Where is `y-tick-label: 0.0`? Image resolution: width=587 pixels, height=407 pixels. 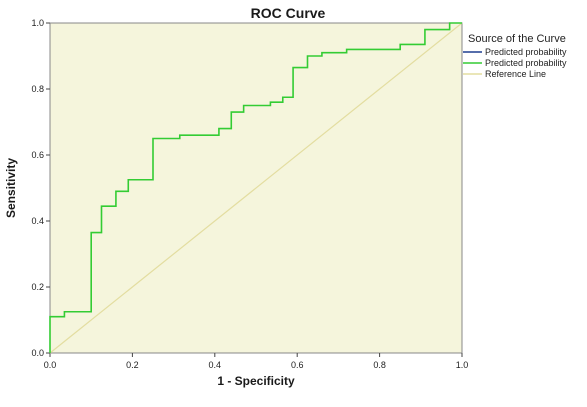 y-tick-label: 0.0 is located at coordinates (37, 353).